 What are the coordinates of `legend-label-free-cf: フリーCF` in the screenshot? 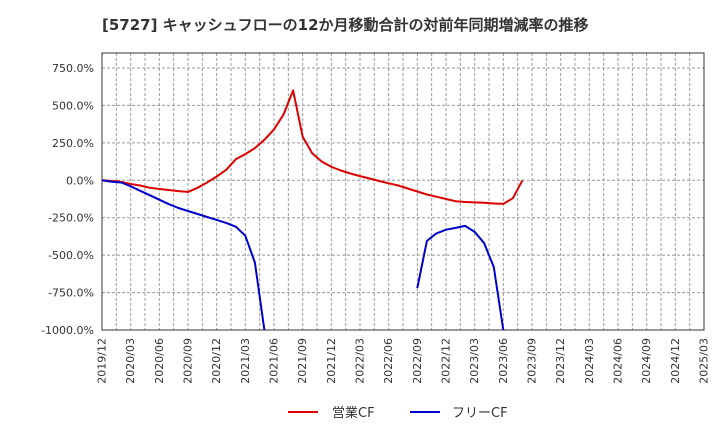 It's located at (480, 413).